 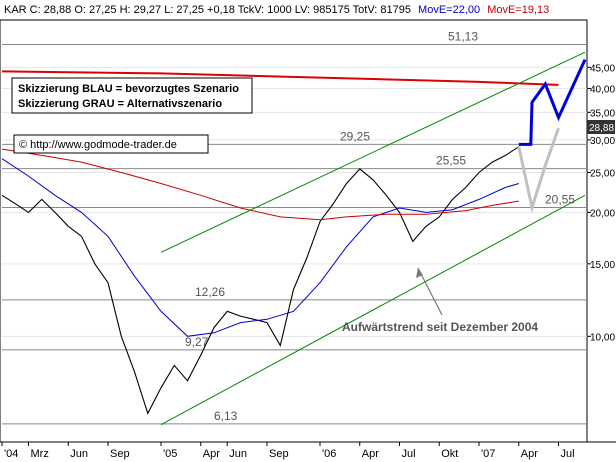 I want to click on copyright-frame, so click(x=111, y=144).